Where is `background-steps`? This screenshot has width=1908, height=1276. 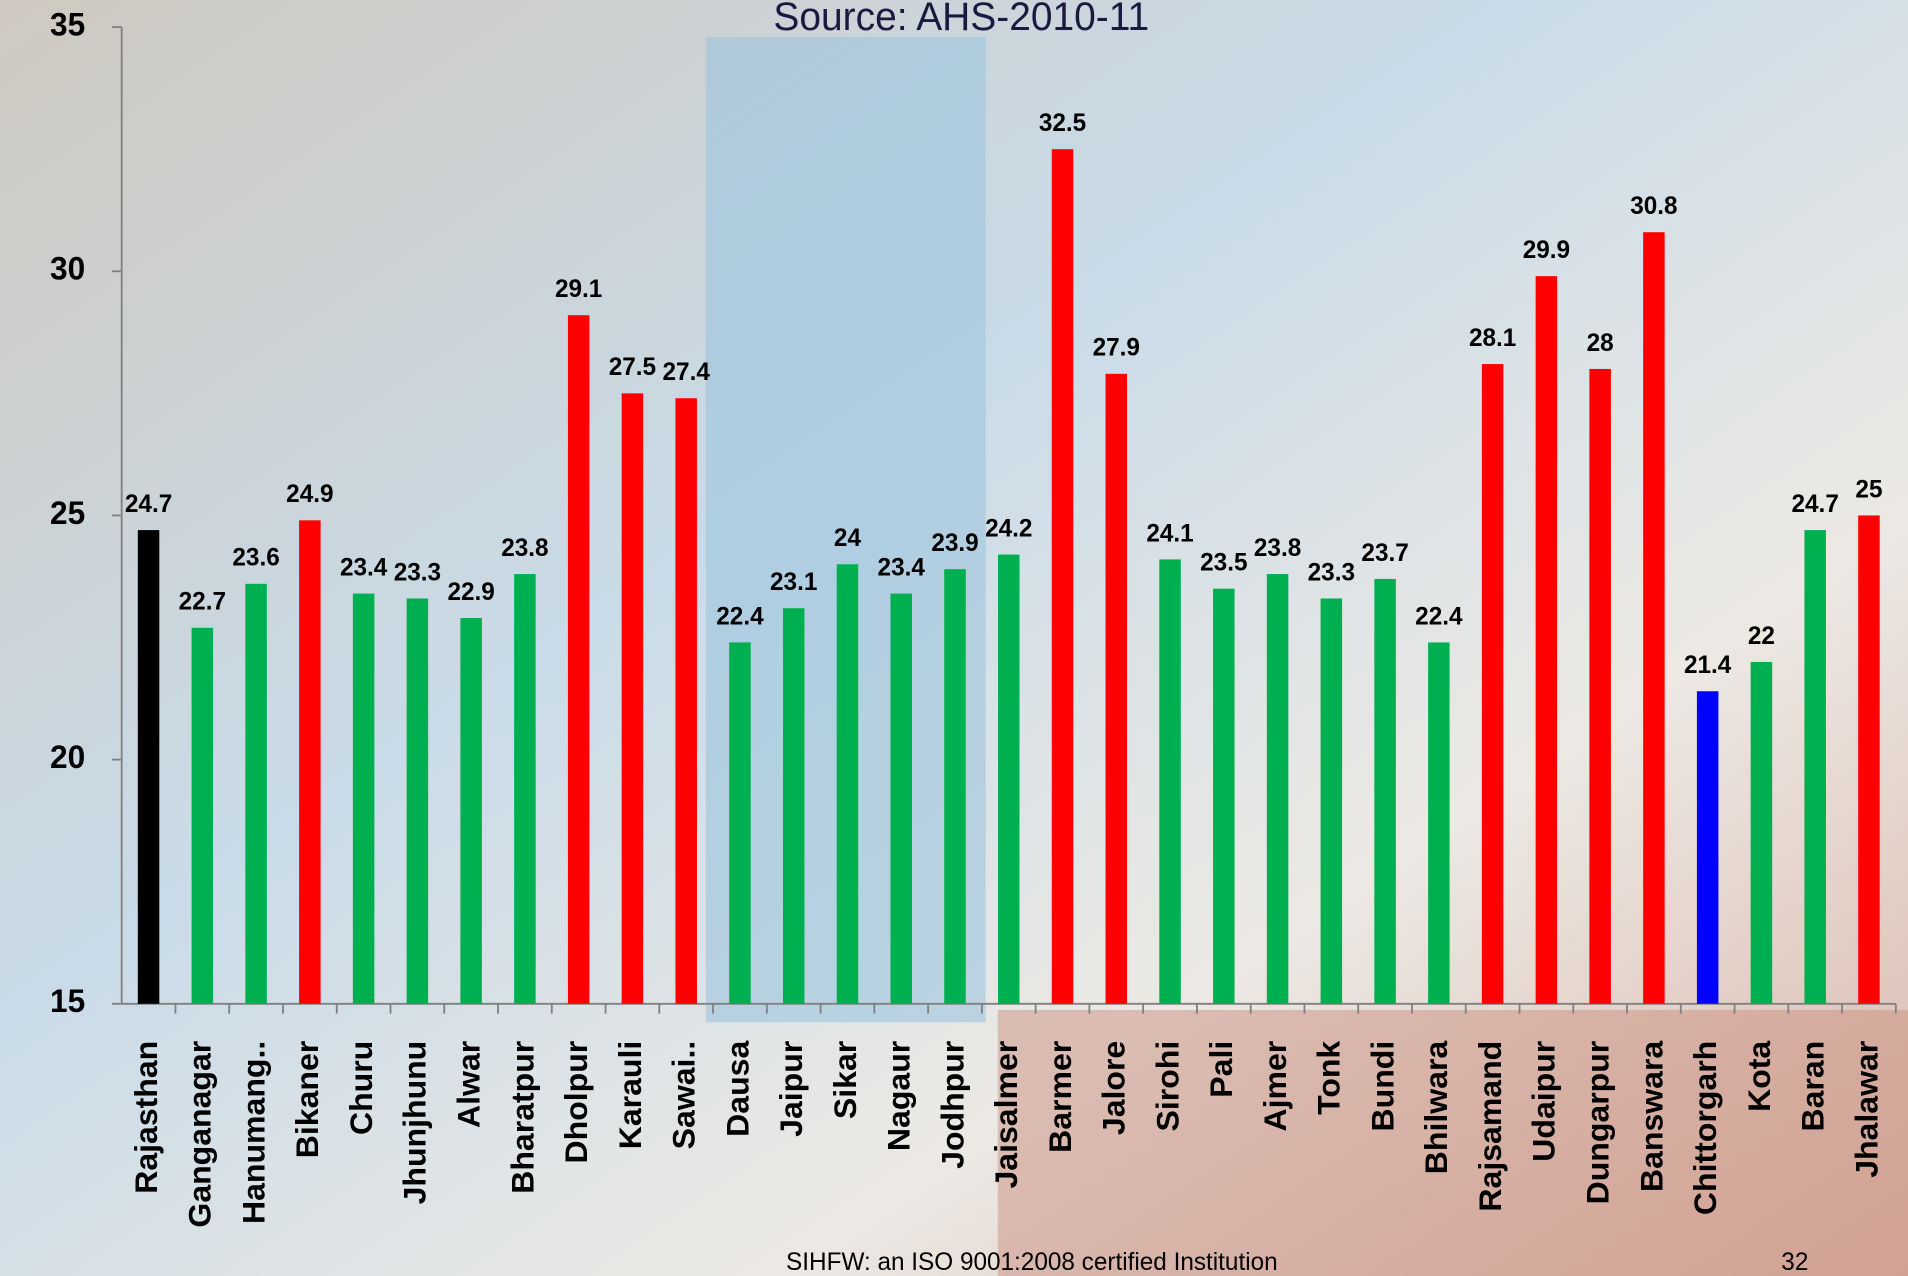 background-steps is located at coordinates (1452, 1142).